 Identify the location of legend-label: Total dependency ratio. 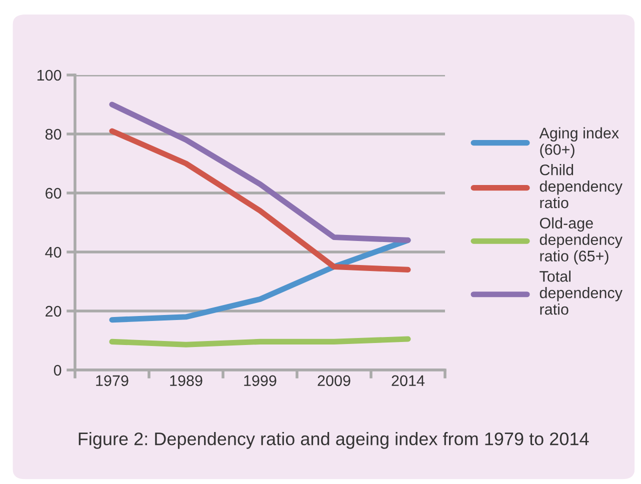
(581, 292).